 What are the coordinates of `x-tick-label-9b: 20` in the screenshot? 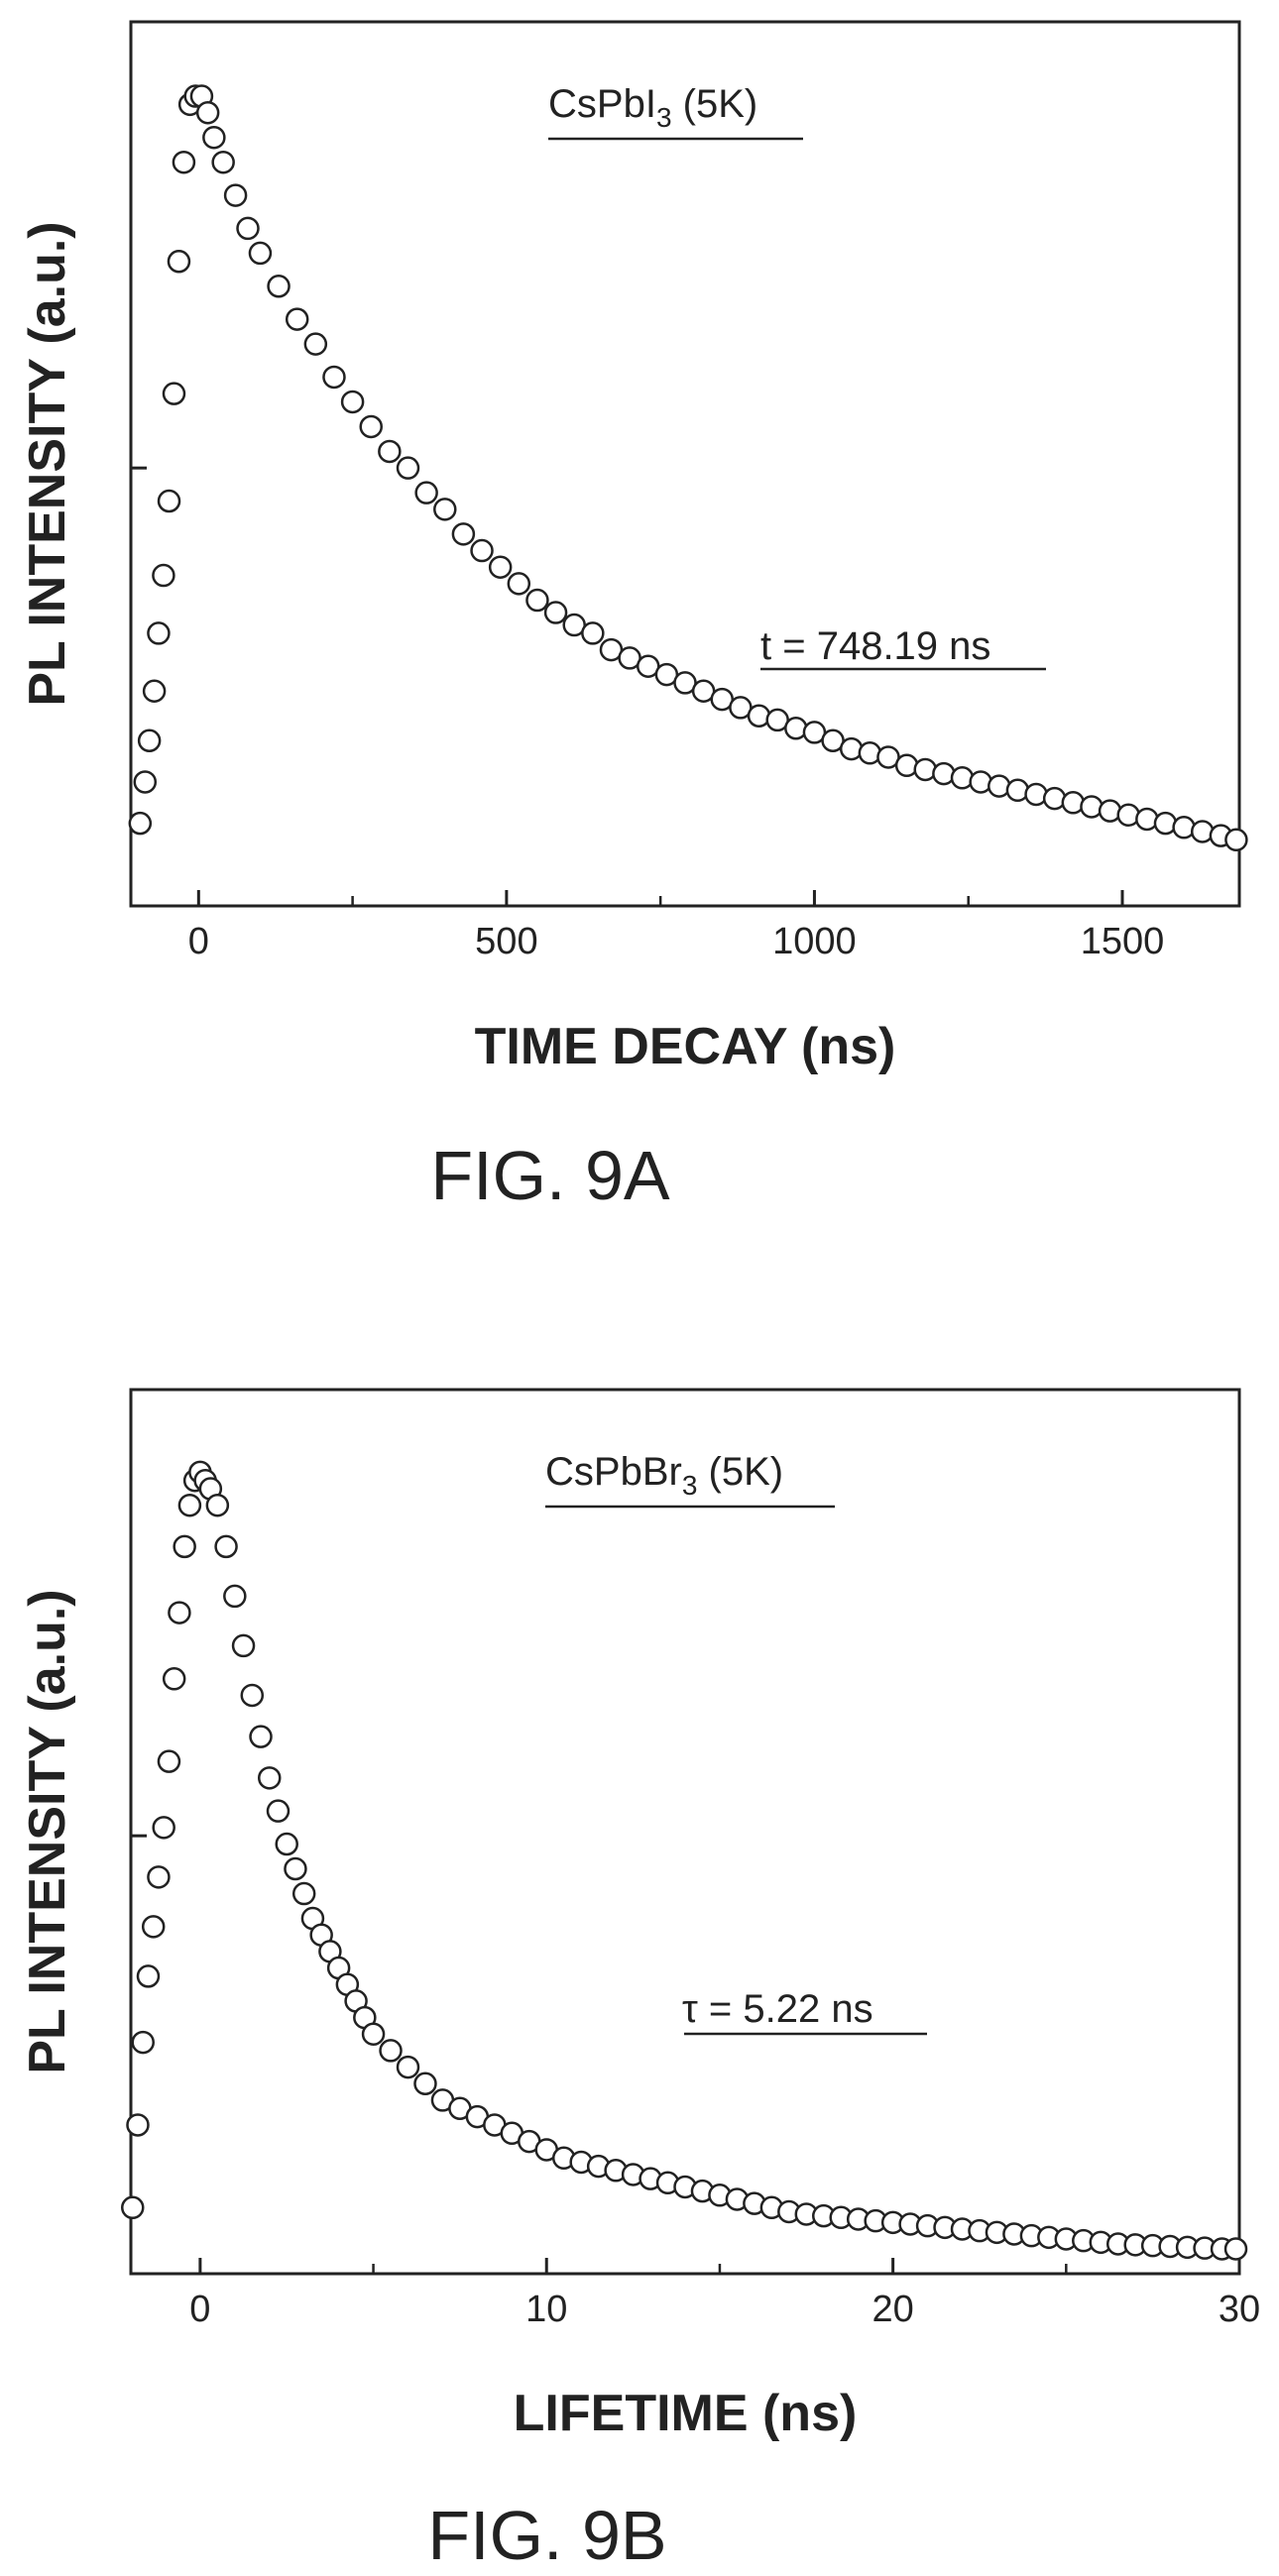 It's located at (893, 2309).